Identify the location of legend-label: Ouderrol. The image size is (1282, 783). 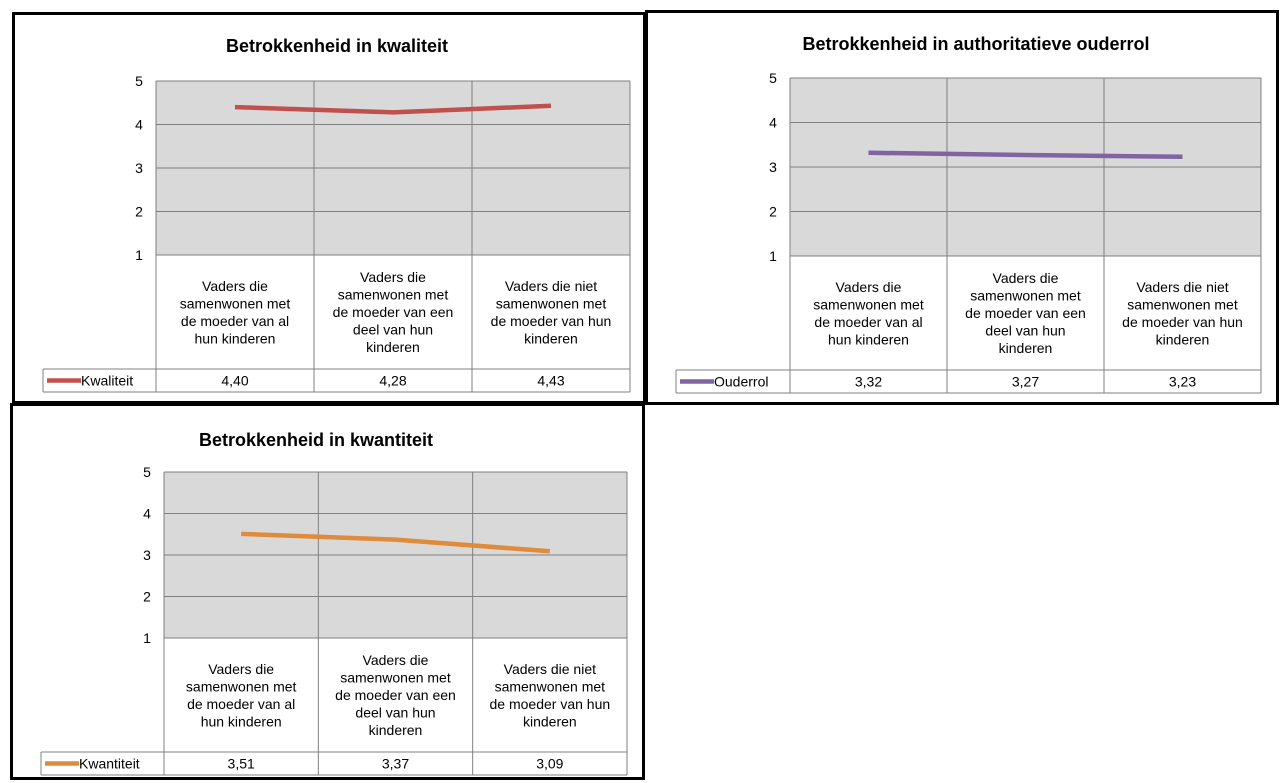
(741, 382).